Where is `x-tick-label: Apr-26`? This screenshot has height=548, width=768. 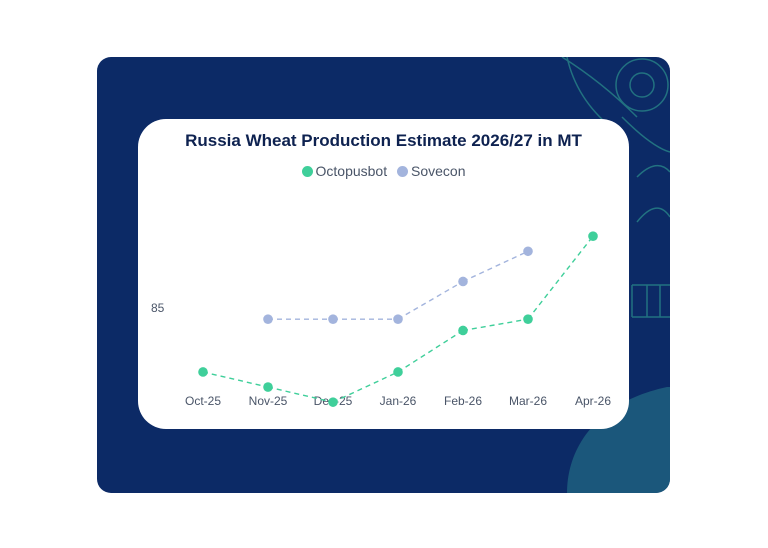 x-tick-label: Apr-26 is located at coordinates (593, 401).